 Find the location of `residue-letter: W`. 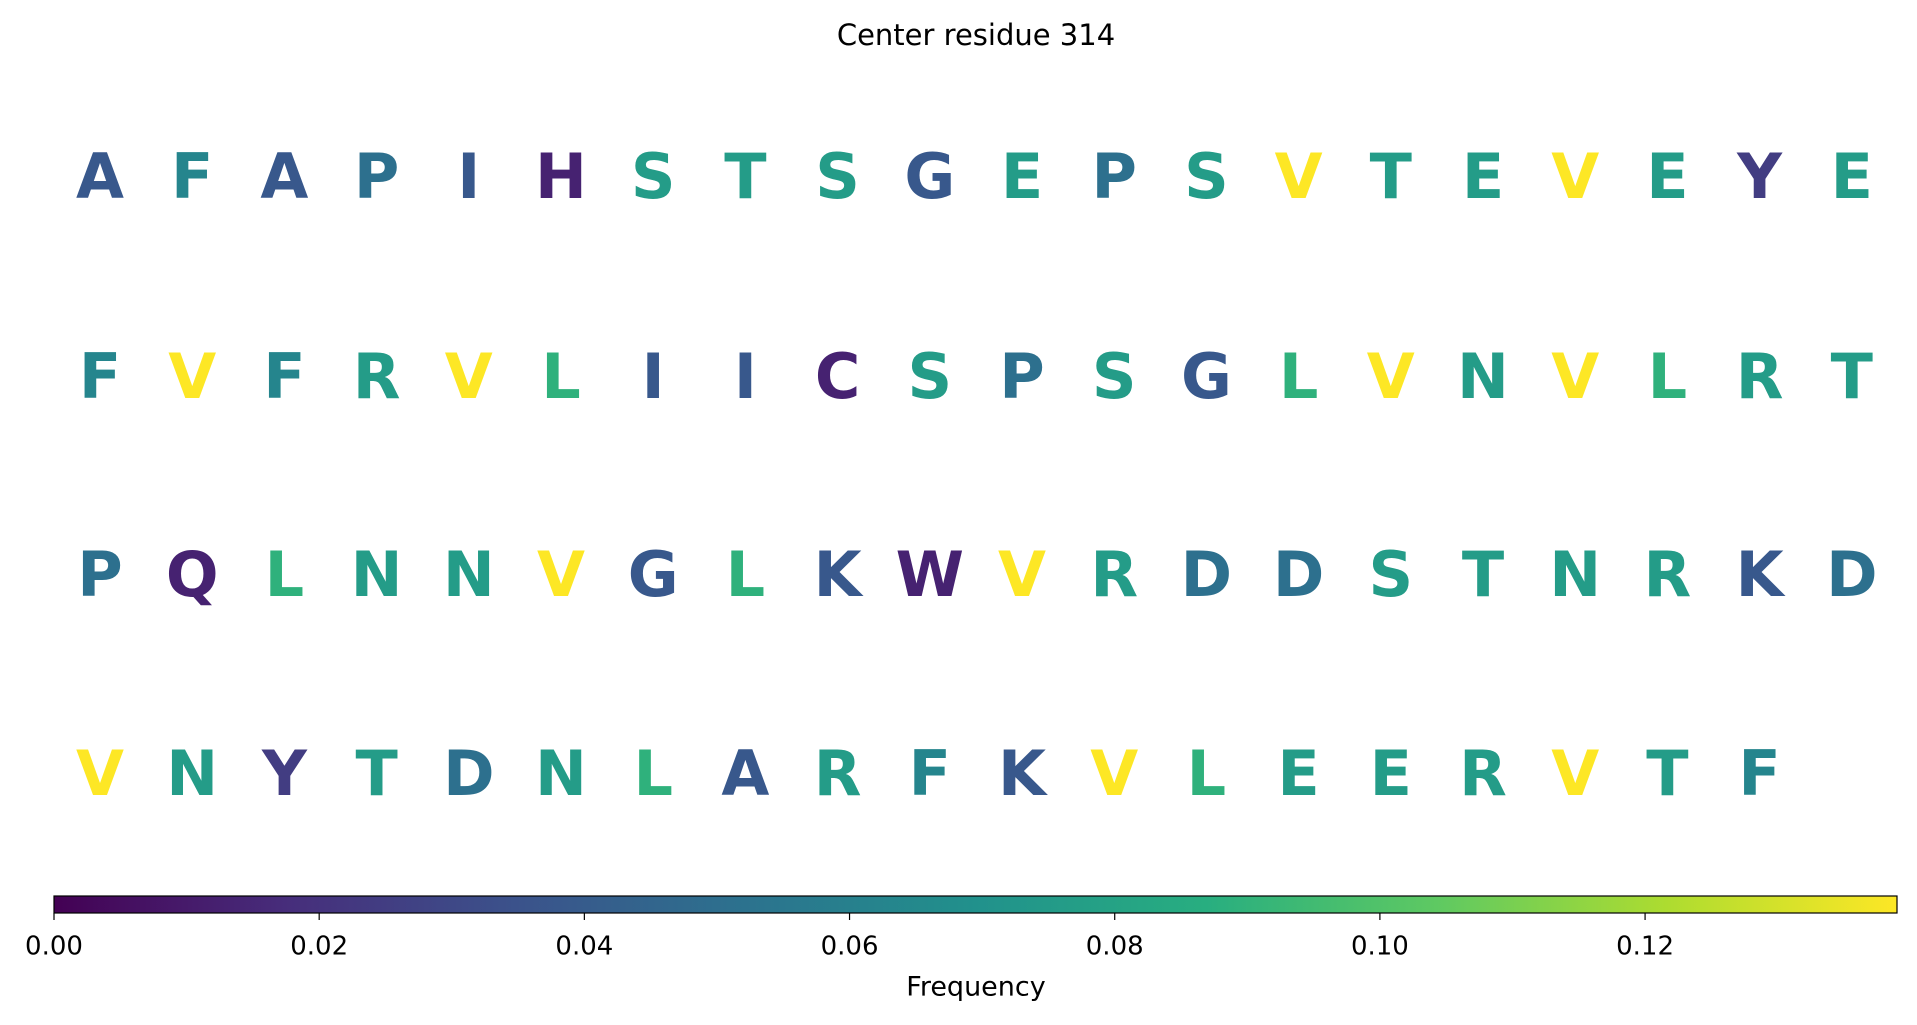

residue-letter: W is located at coordinates (930, 574).